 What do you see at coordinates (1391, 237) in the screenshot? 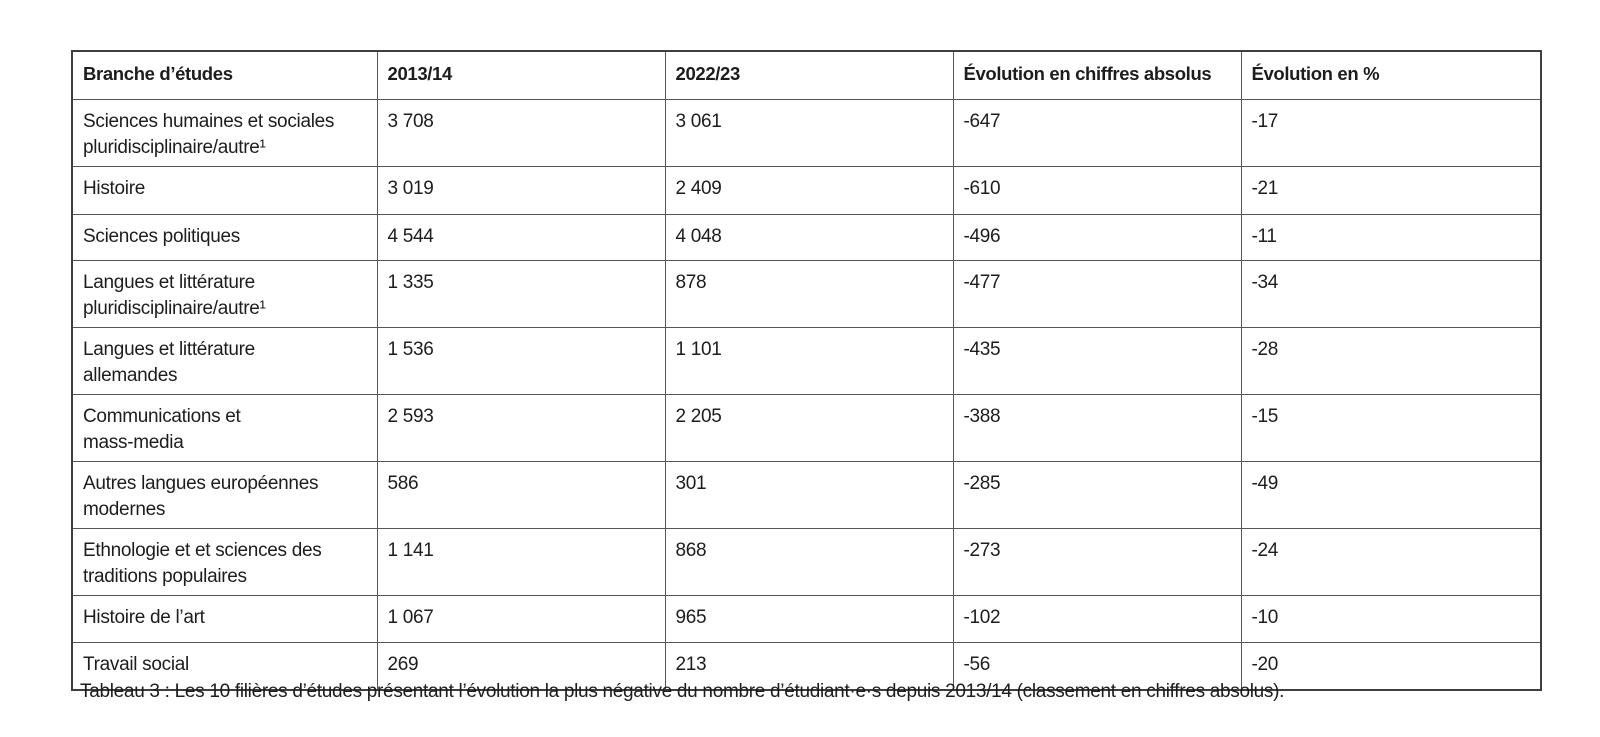
I see `cell-evolution-pct: -11` at bounding box center [1391, 237].